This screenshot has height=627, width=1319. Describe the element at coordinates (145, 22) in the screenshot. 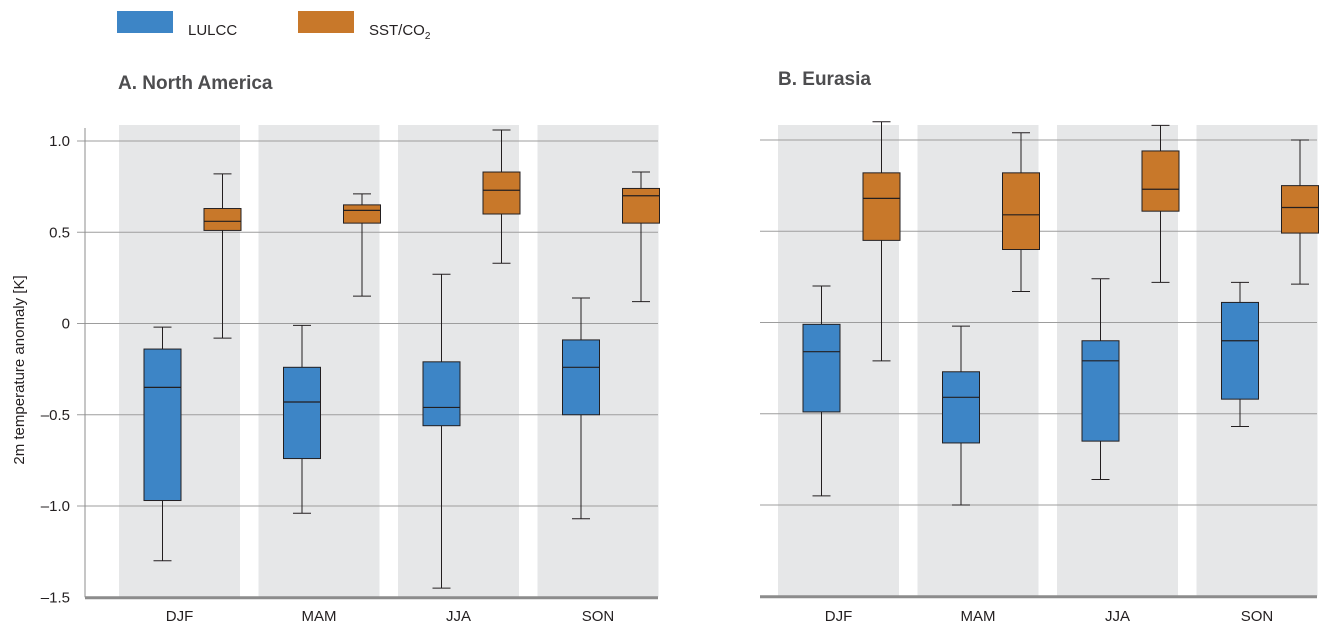

I see `legend-swatch-lulcc` at that location.